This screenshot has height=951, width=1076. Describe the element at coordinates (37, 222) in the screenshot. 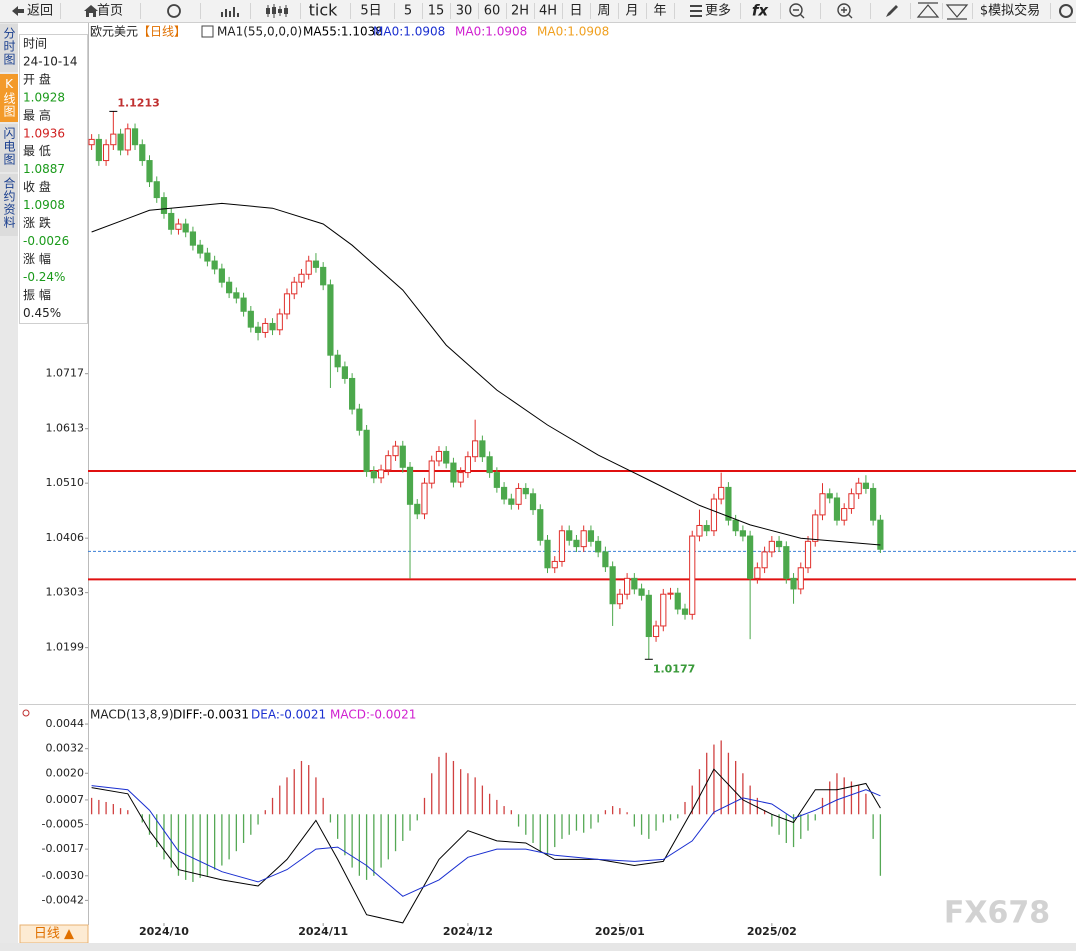

I see `info-label: 涨 跌` at that location.